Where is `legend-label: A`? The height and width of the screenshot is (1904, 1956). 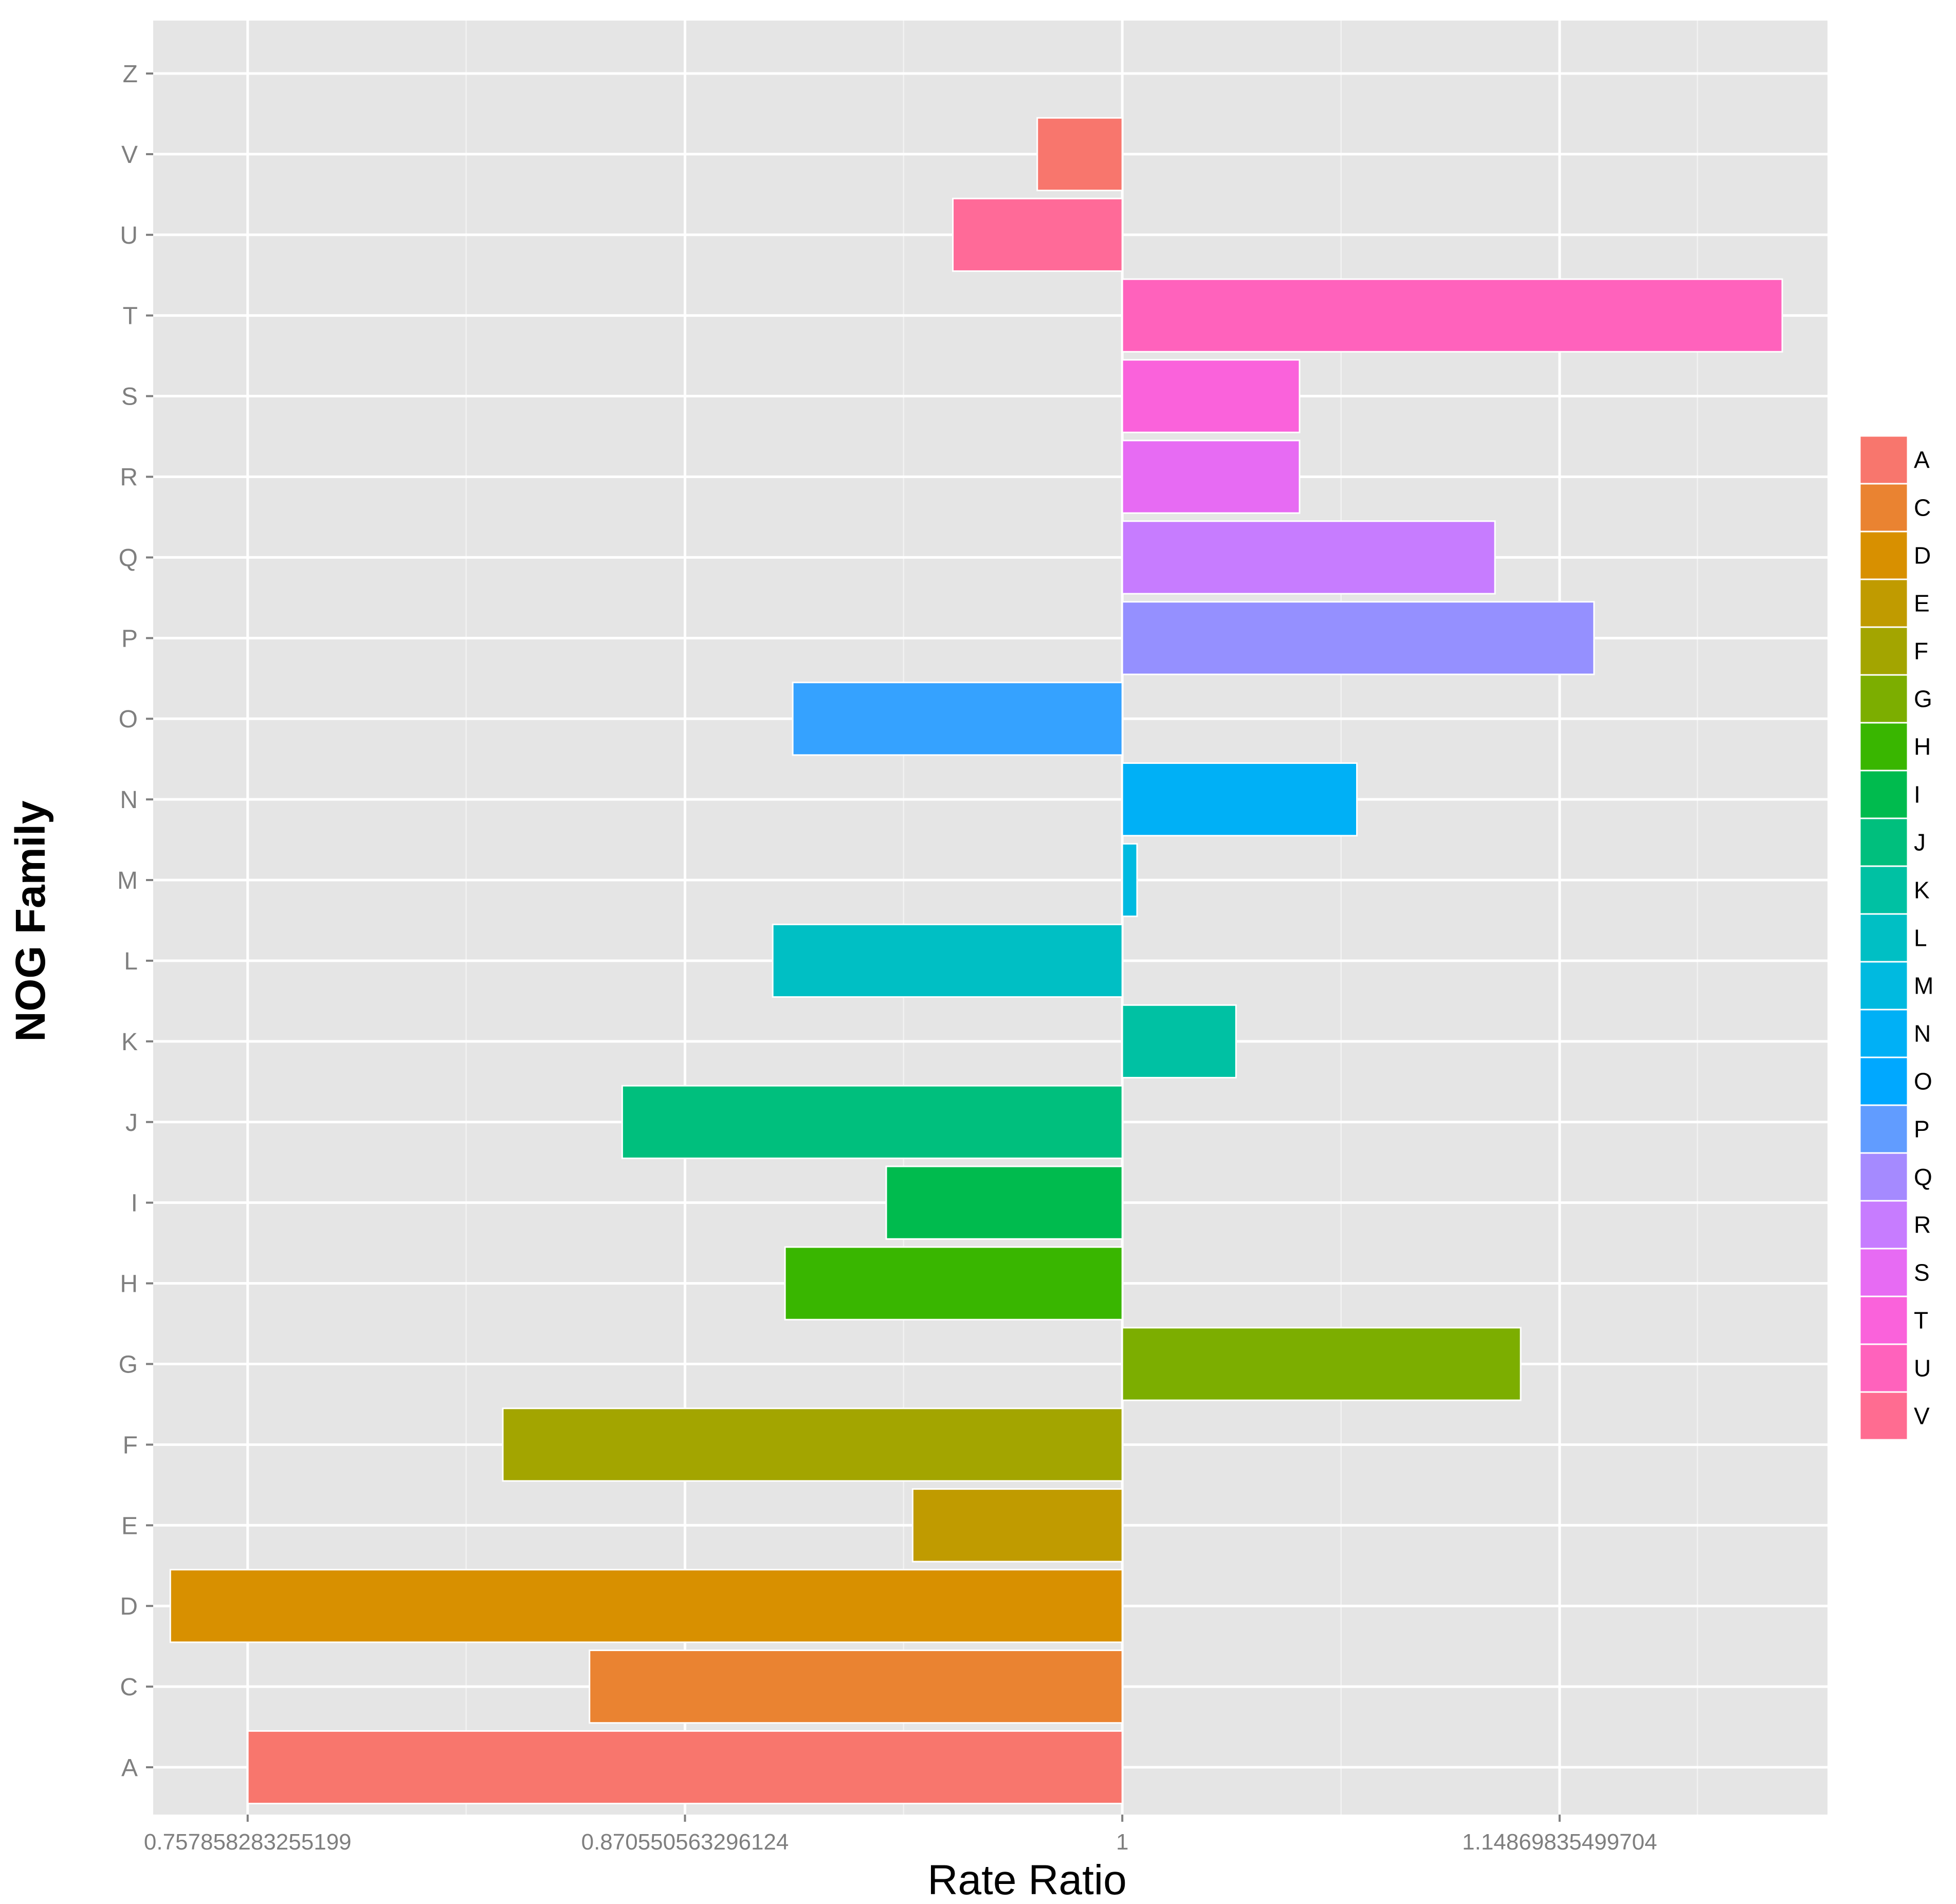 legend-label: A is located at coordinates (1922, 460).